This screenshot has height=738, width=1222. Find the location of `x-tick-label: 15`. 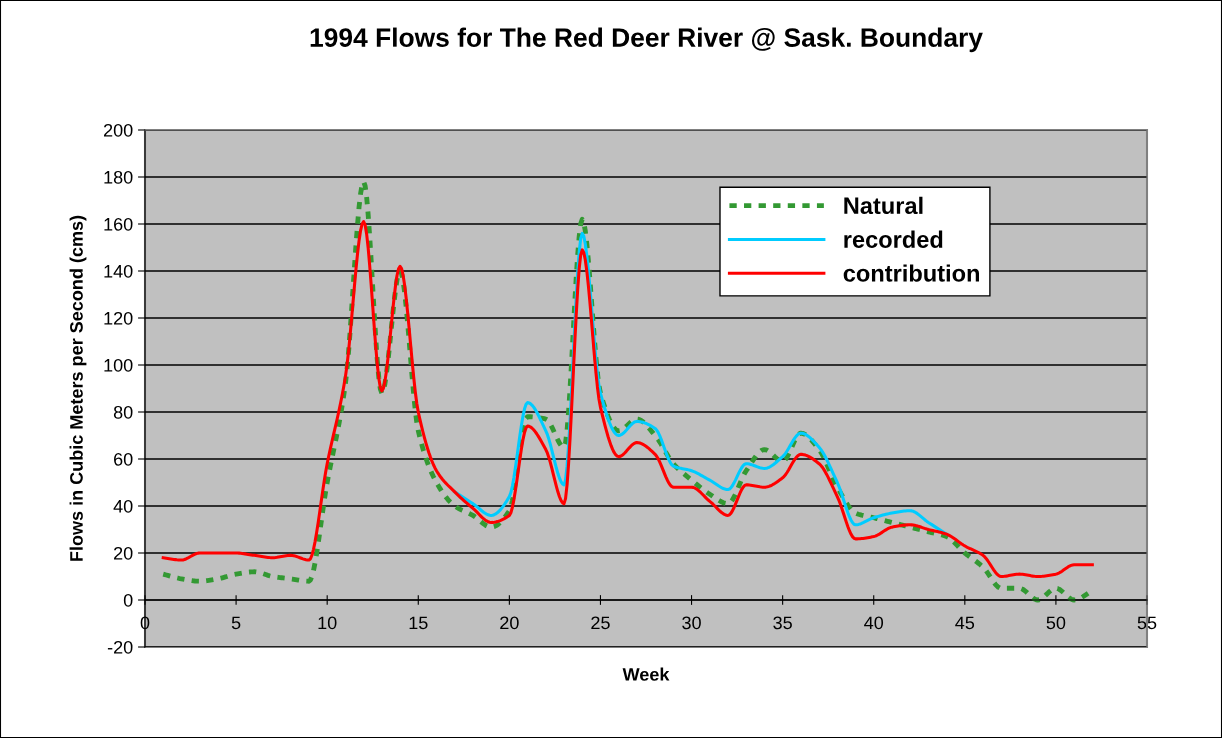

x-tick-label: 15 is located at coordinates (418, 623).